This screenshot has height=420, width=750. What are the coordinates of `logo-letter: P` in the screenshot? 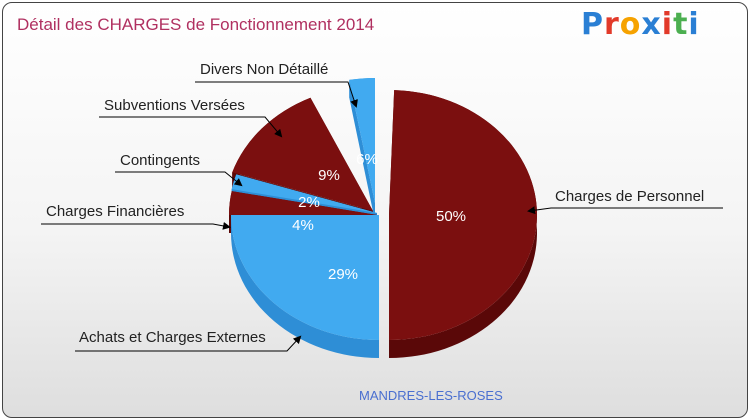 It's located at (592, 24).